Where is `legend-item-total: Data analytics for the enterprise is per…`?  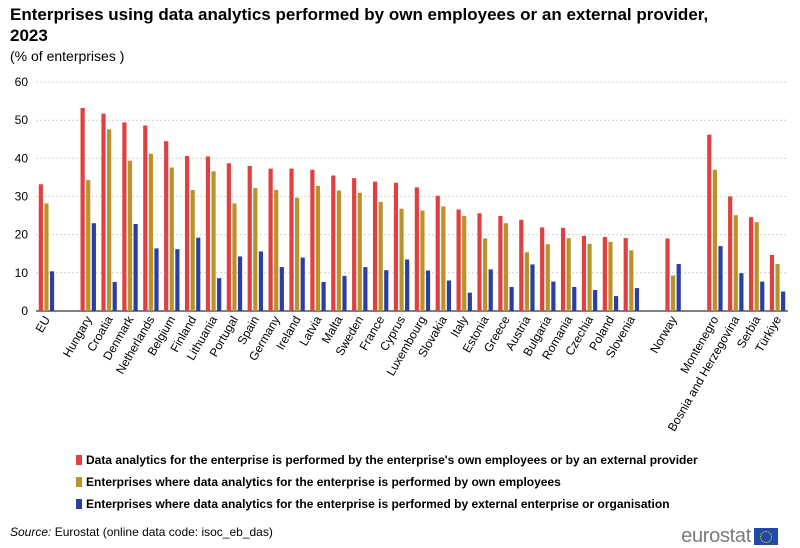
legend-item-total: Data analytics for the enterprise is per… is located at coordinates (387, 463).